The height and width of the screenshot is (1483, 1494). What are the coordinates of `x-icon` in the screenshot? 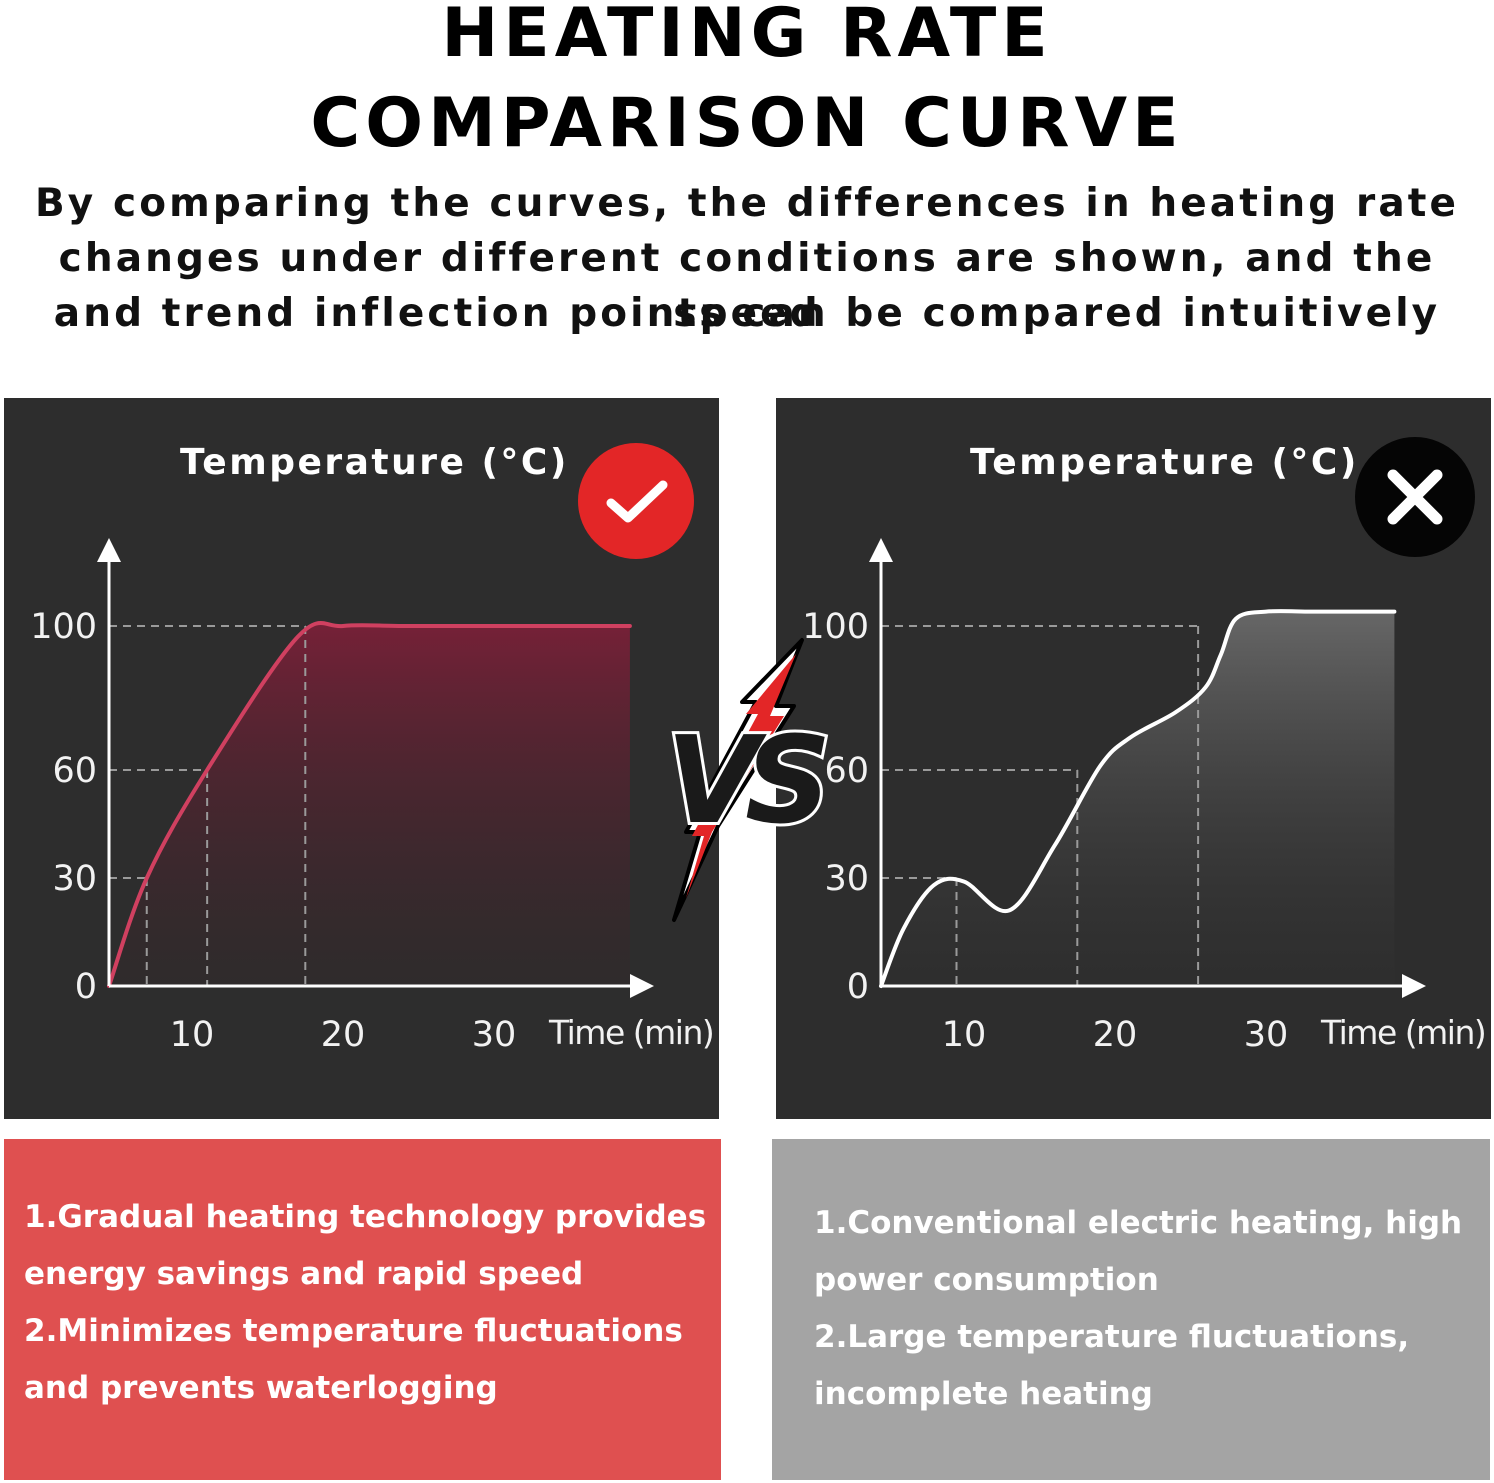 It's located at (1415, 497).